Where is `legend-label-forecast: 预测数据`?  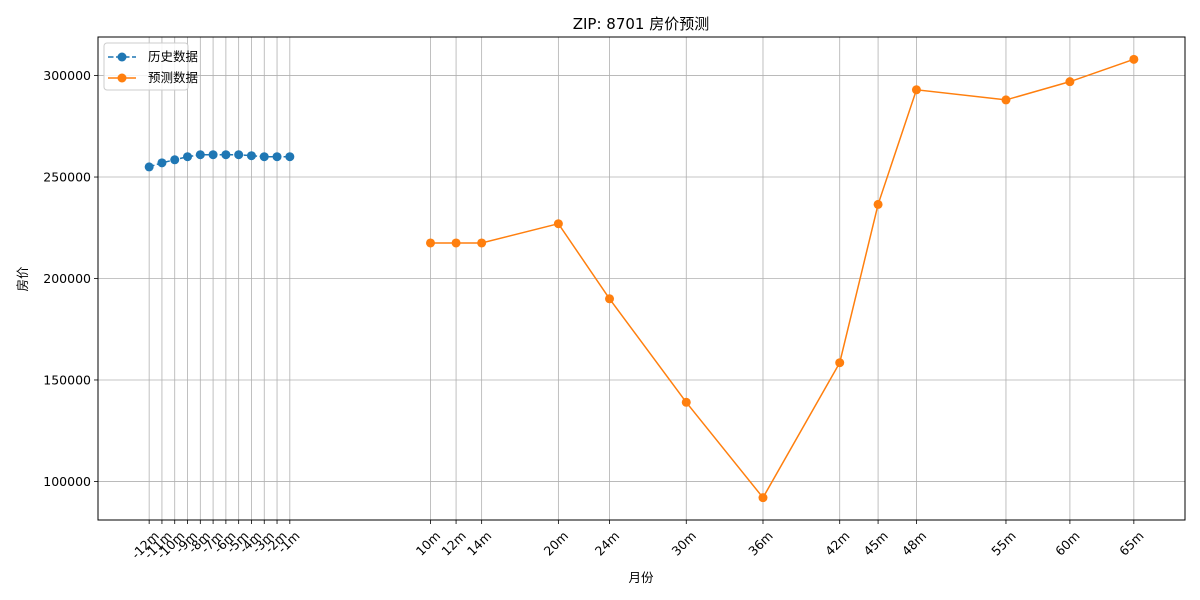 legend-label-forecast: 预测数据 is located at coordinates (173, 77).